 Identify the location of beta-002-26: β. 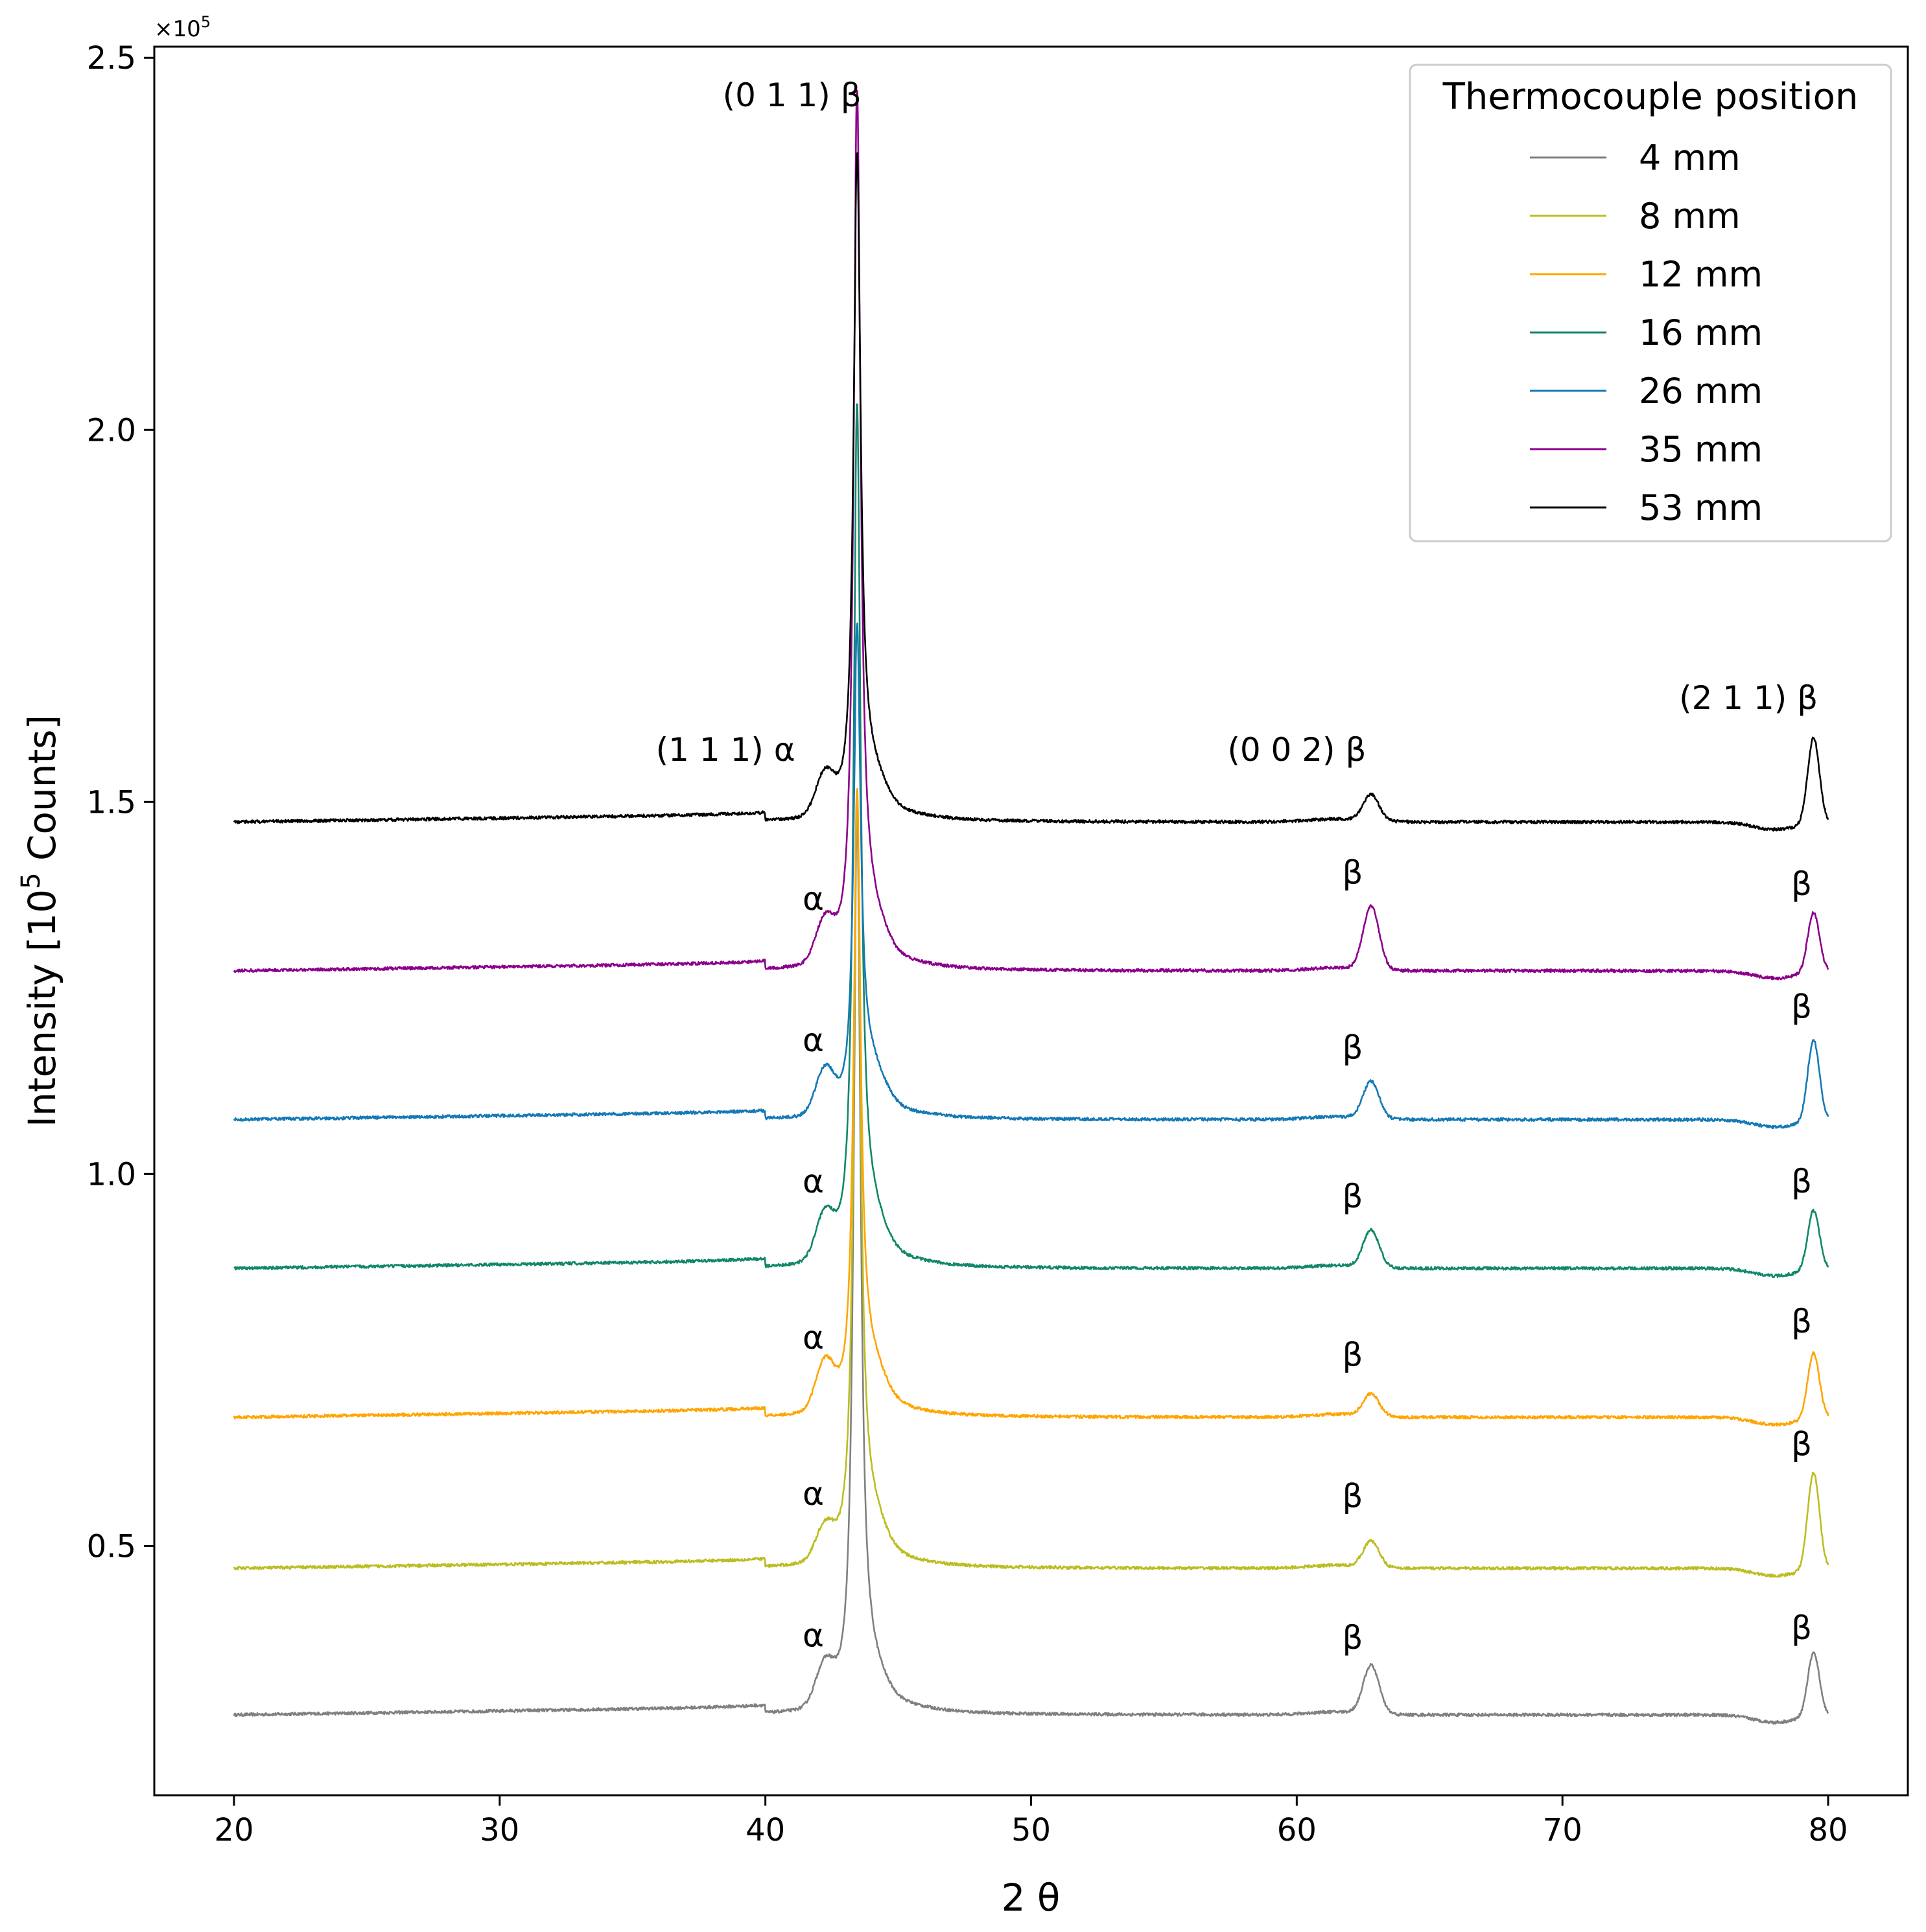
(1352, 1047).